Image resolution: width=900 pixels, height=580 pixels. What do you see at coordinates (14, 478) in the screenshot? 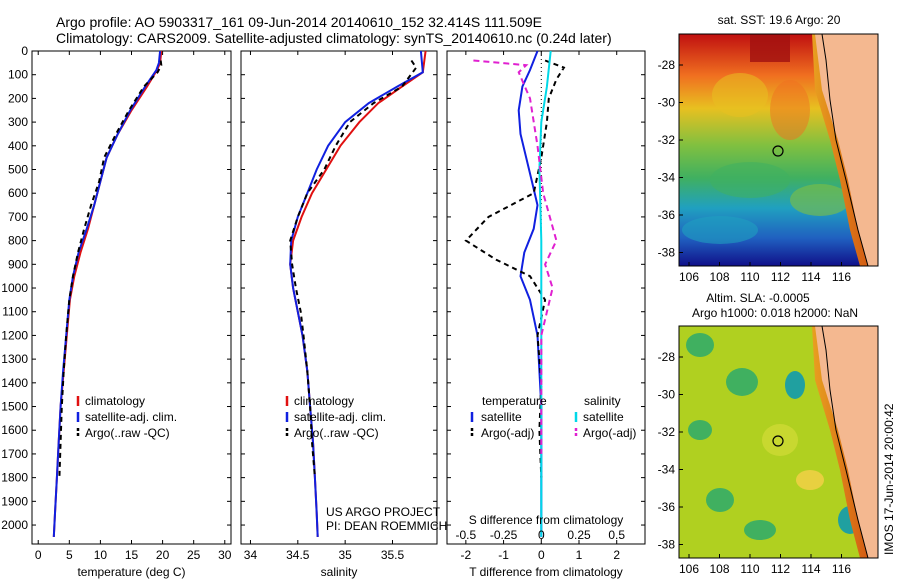
I see `y-tick-label: 1800` at bounding box center [14, 478].